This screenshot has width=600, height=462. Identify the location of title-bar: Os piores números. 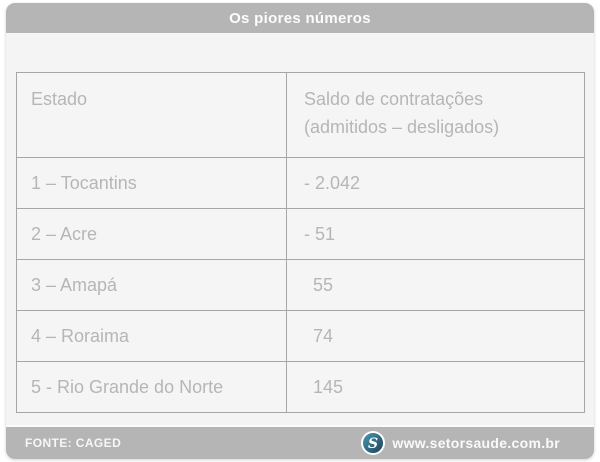
(300, 18).